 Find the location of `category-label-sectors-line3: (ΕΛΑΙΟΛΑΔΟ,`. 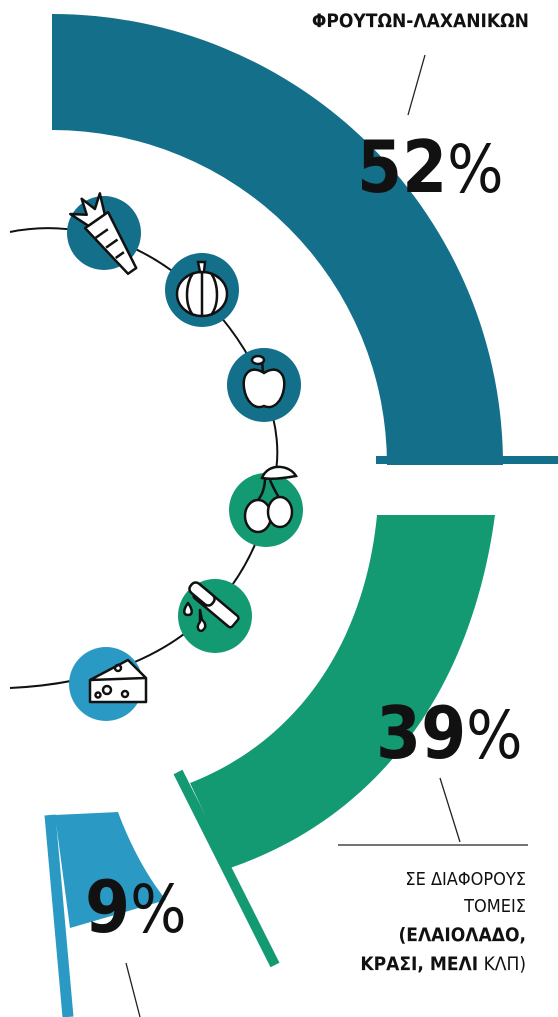

category-label-sectors-line3: (ΕΛΑΙΟΛΑΔΟ, is located at coordinates (462, 935).